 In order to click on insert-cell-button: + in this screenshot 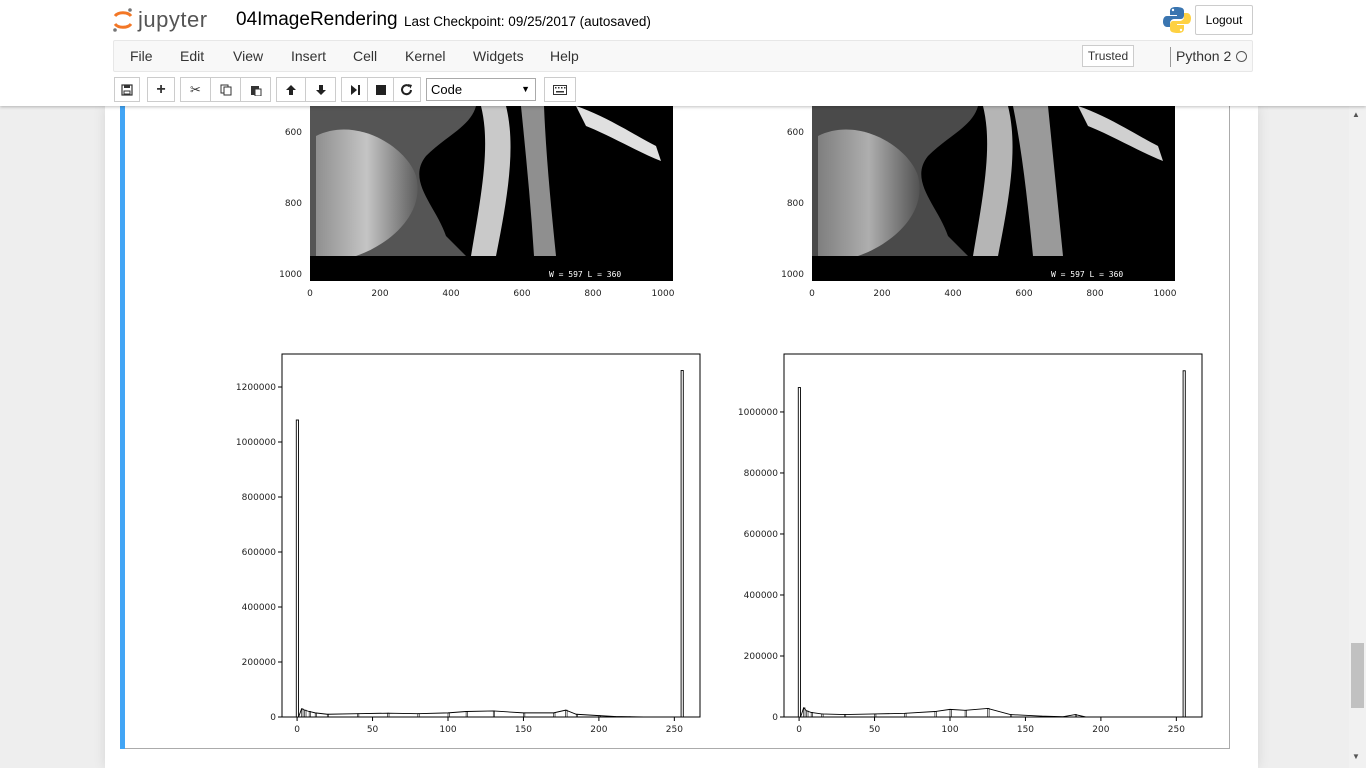, I will do `click(161, 89)`.